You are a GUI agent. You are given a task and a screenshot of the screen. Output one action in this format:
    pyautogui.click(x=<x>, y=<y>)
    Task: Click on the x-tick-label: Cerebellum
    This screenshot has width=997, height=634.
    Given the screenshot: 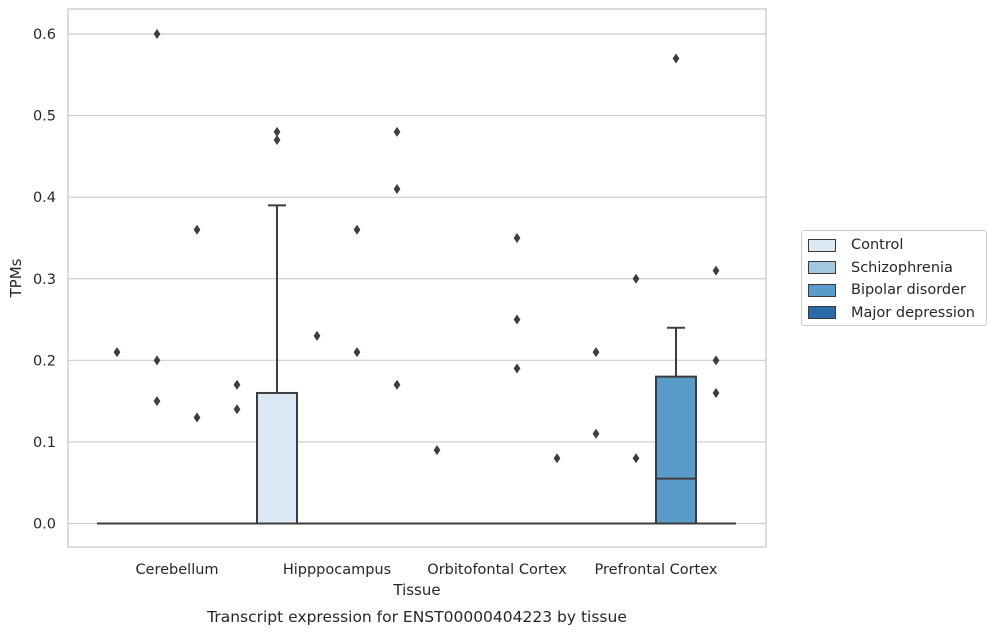 What is the action you would take?
    pyautogui.click(x=176, y=570)
    